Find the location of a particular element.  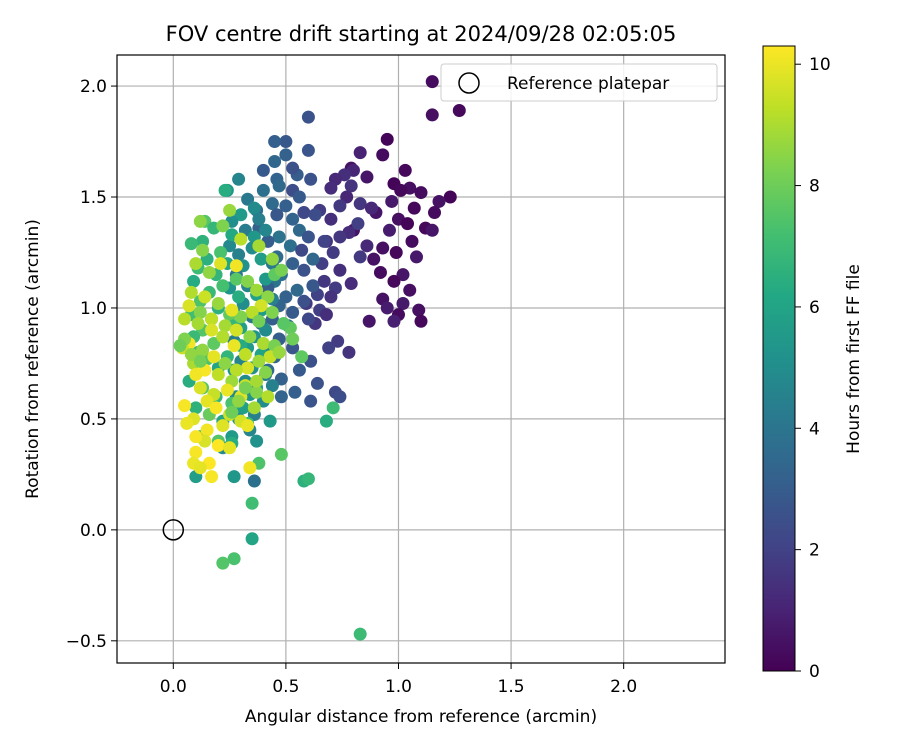

x-axis-label: Angular distance from reference (arcmin) is located at coordinates (421, 717).